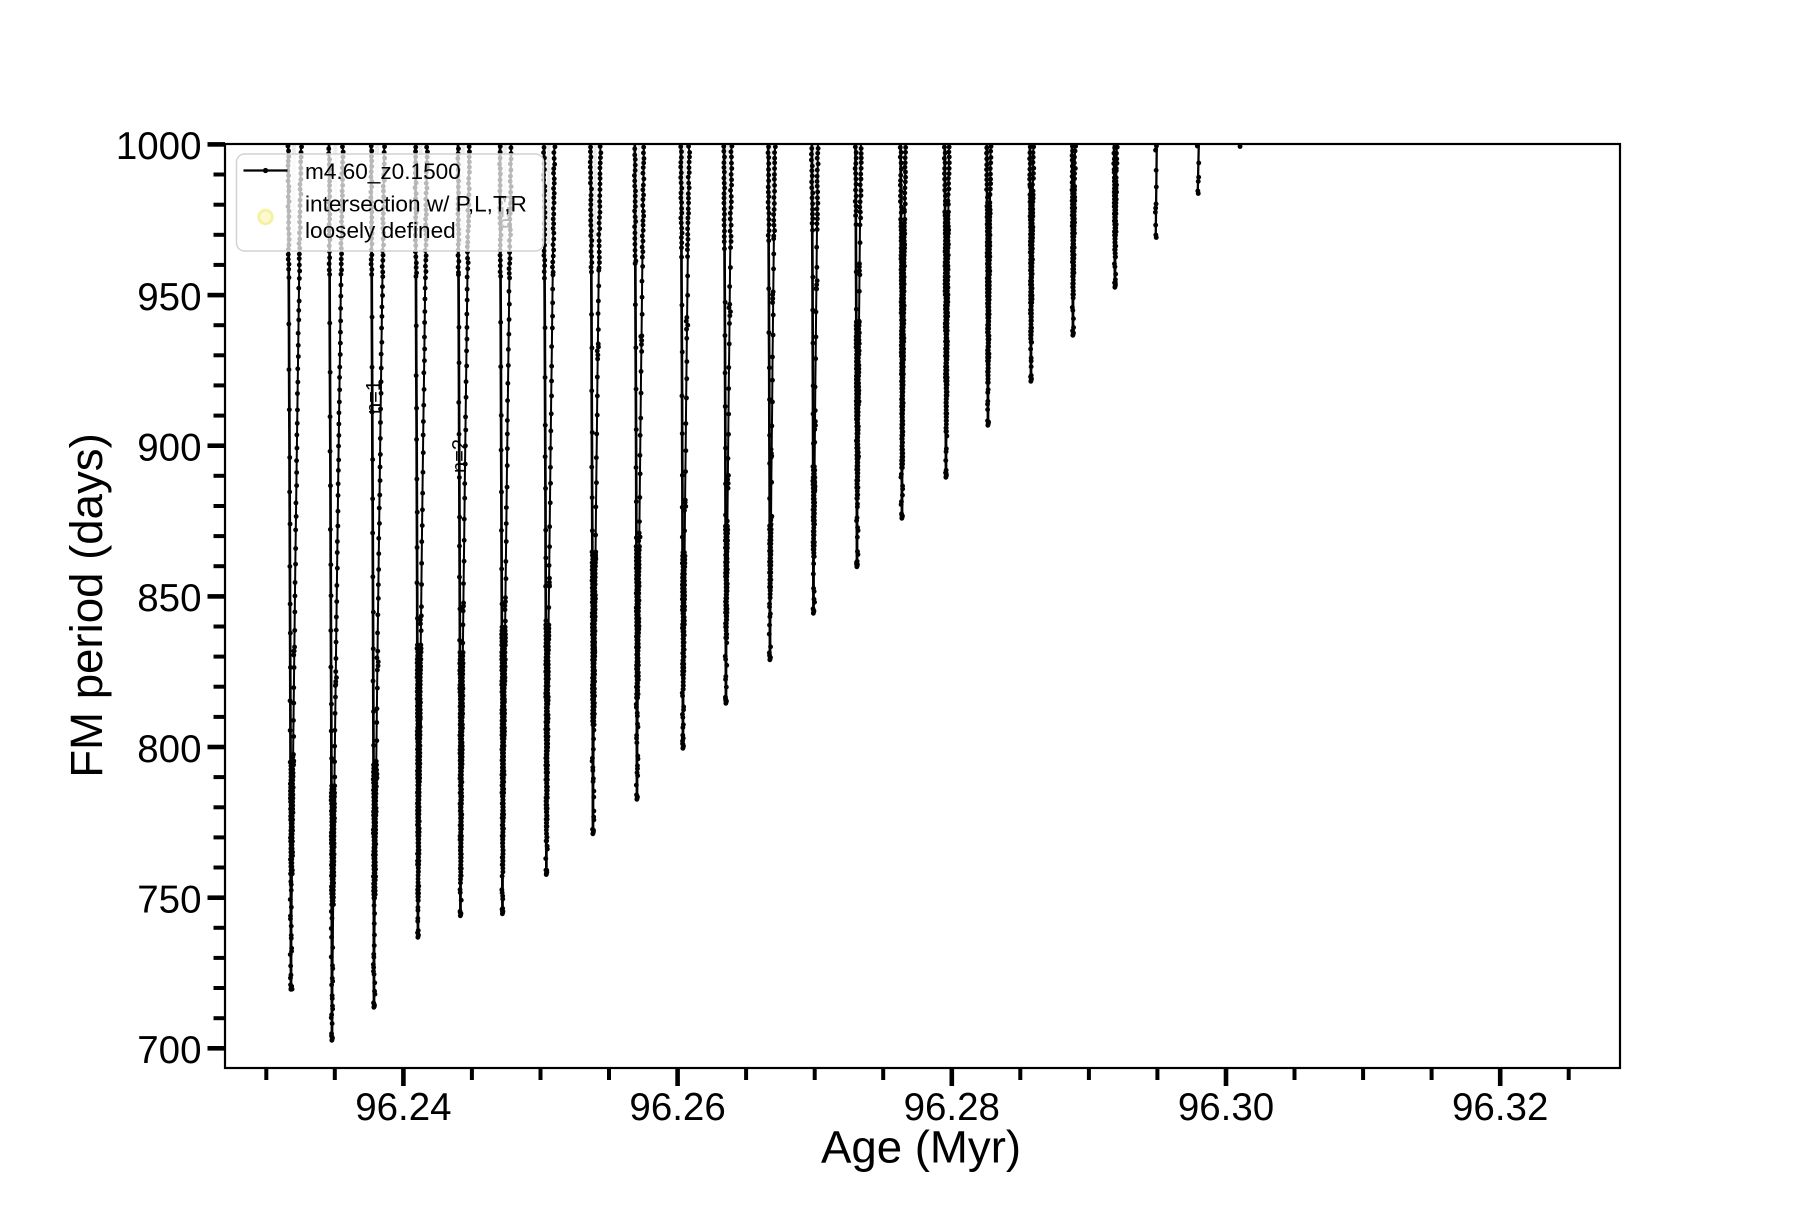  What do you see at coordinates (1226, 1107) in the screenshot?
I see `svg-text: 96.30` at bounding box center [1226, 1107].